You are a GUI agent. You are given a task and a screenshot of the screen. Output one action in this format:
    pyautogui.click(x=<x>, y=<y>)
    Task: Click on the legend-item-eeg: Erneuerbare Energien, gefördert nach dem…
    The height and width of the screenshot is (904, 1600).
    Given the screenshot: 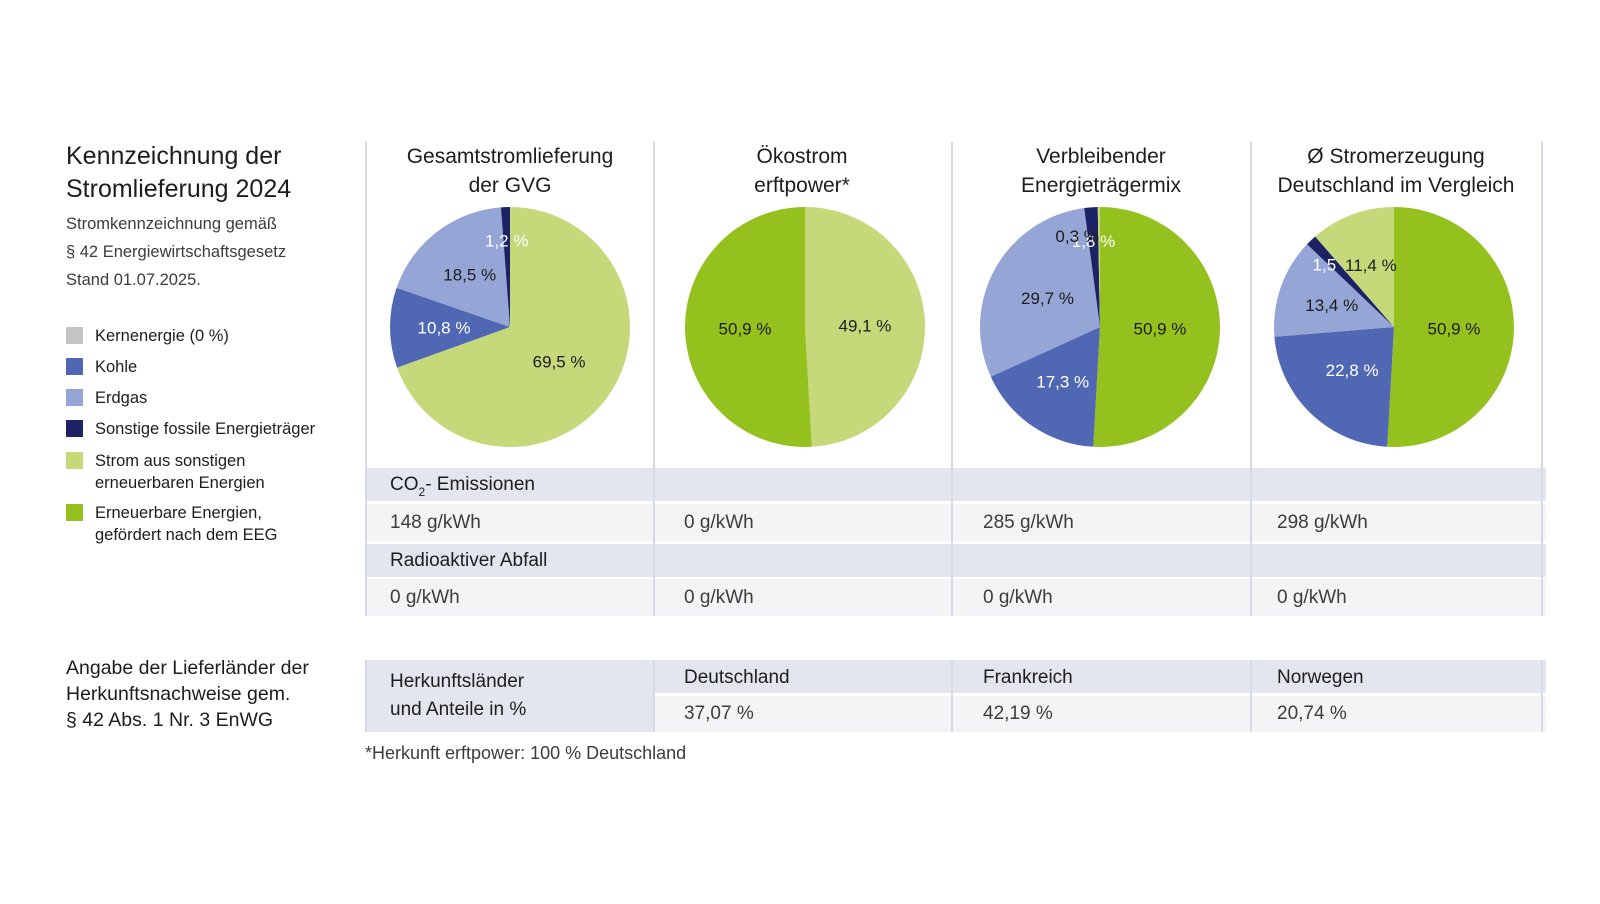 What is the action you would take?
    pyautogui.click(x=172, y=524)
    